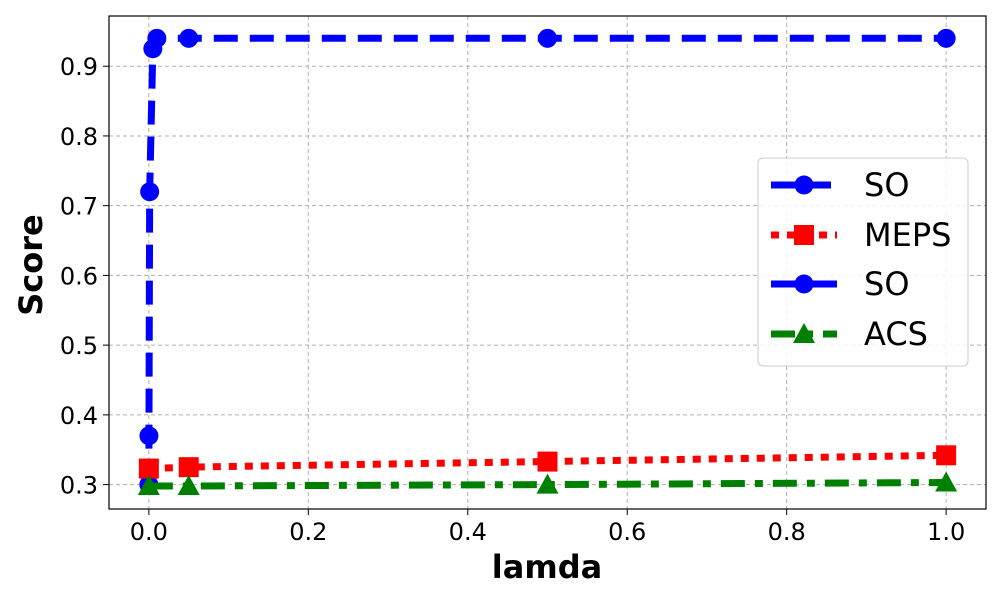  I want to click on x-axis-ticks: 0.0 0.2 0.4 0.6 0.8 1.0, so click(547, 527).